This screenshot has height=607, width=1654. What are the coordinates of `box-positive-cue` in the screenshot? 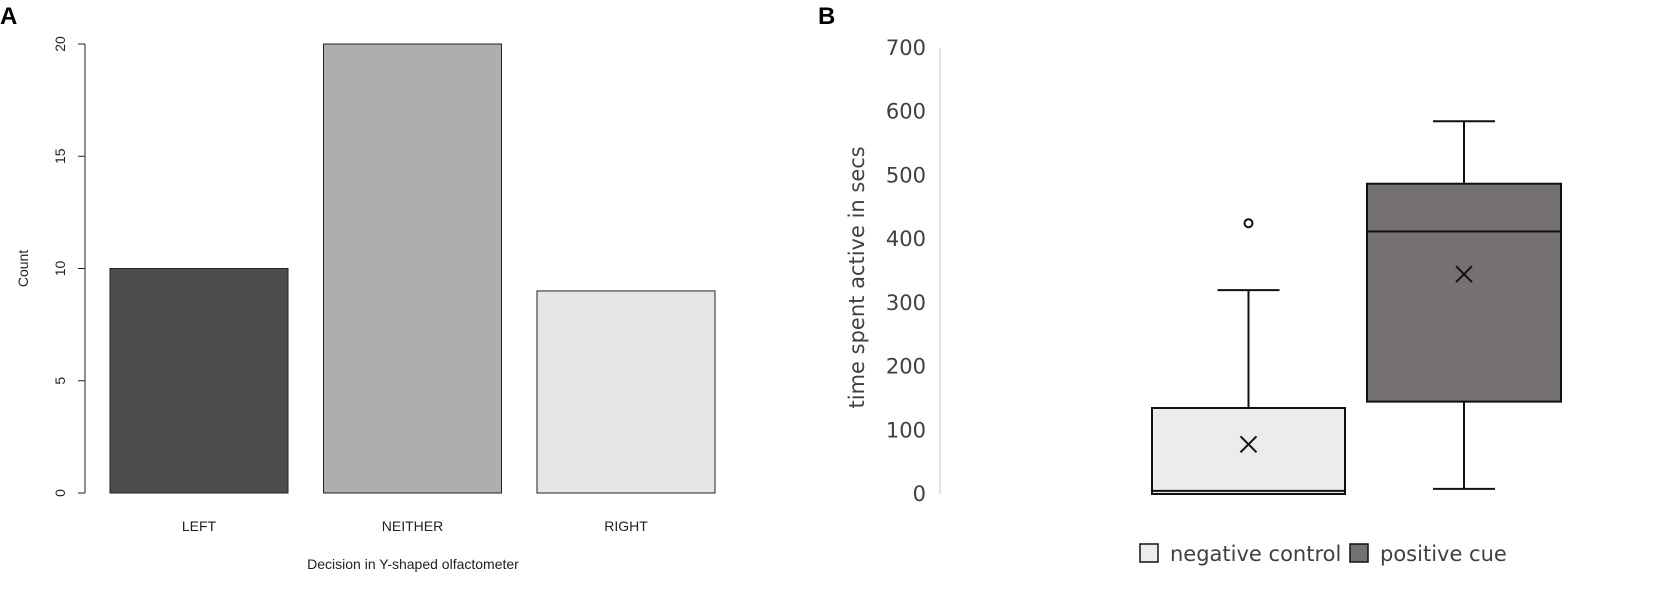 It's located at (1464, 292).